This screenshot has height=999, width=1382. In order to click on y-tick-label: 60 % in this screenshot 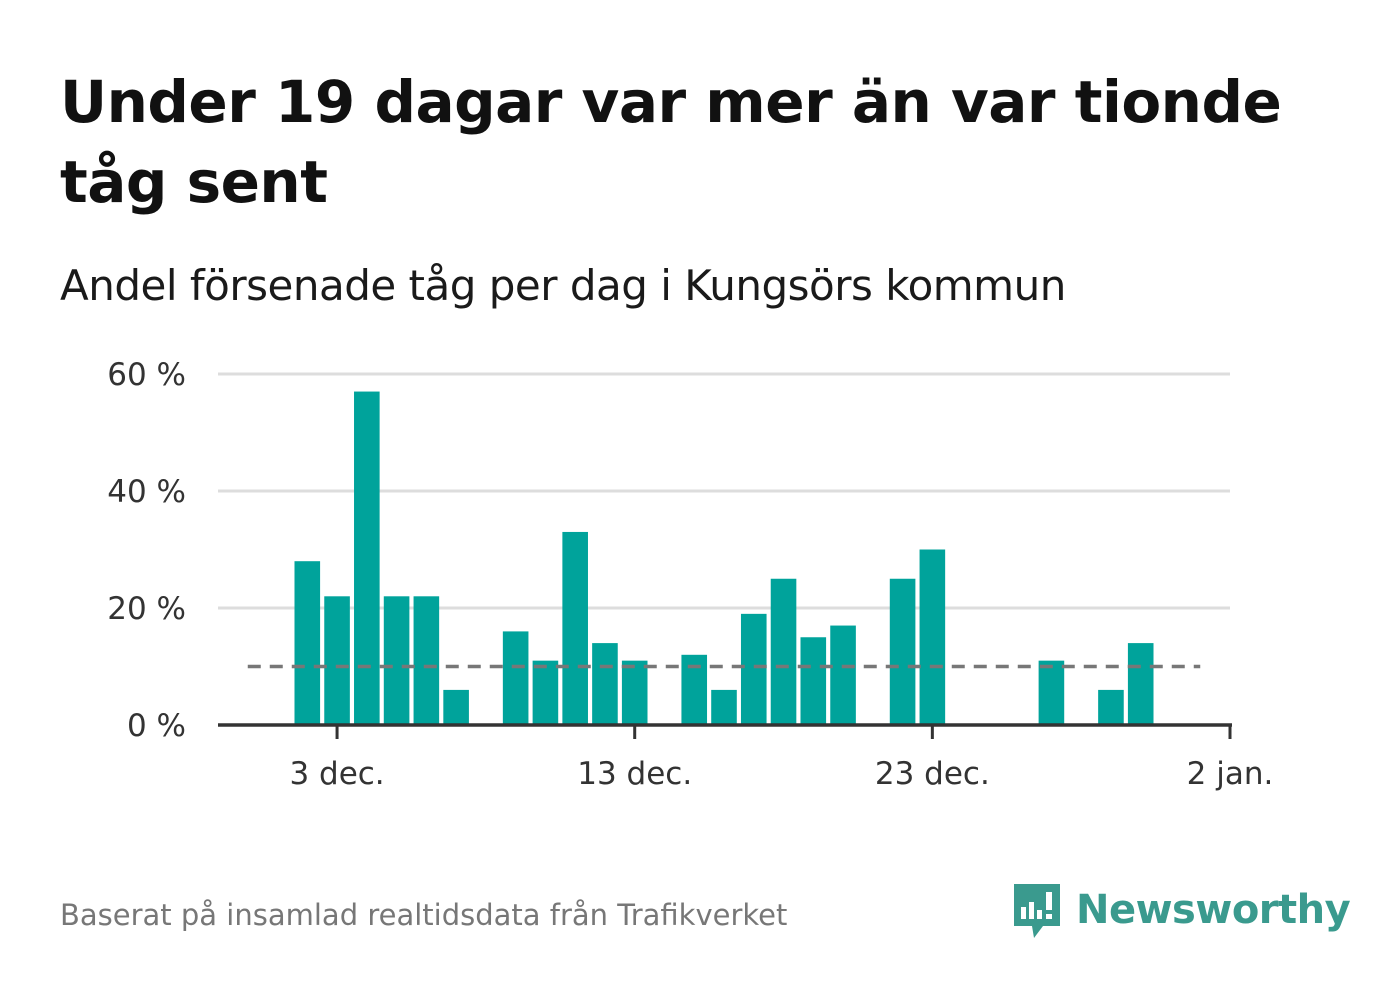, I will do `click(146, 375)`.